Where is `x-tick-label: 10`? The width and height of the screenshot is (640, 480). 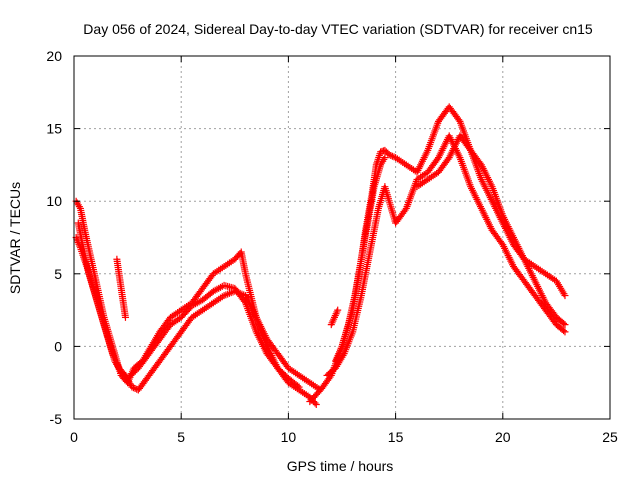
x-tick-label: 10 is located at coordinates (289, 437).